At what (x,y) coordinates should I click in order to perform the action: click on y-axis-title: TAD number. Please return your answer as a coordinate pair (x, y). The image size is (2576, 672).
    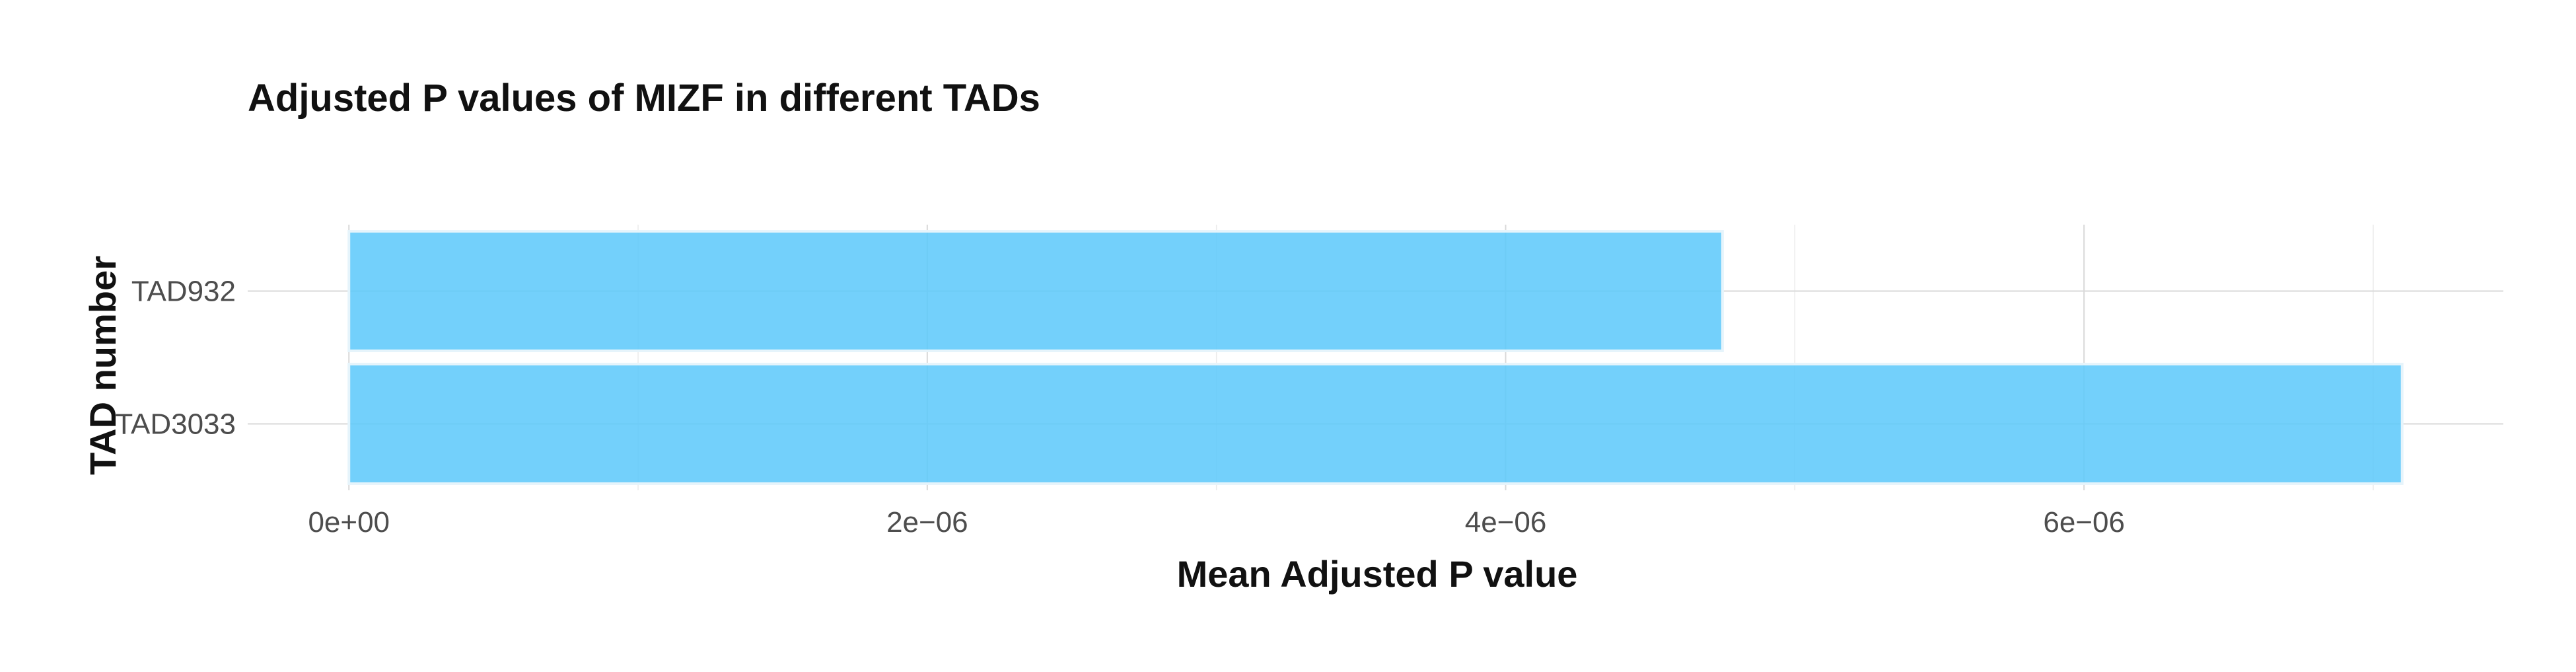
    Looking at the image, I should click on (103, 365).